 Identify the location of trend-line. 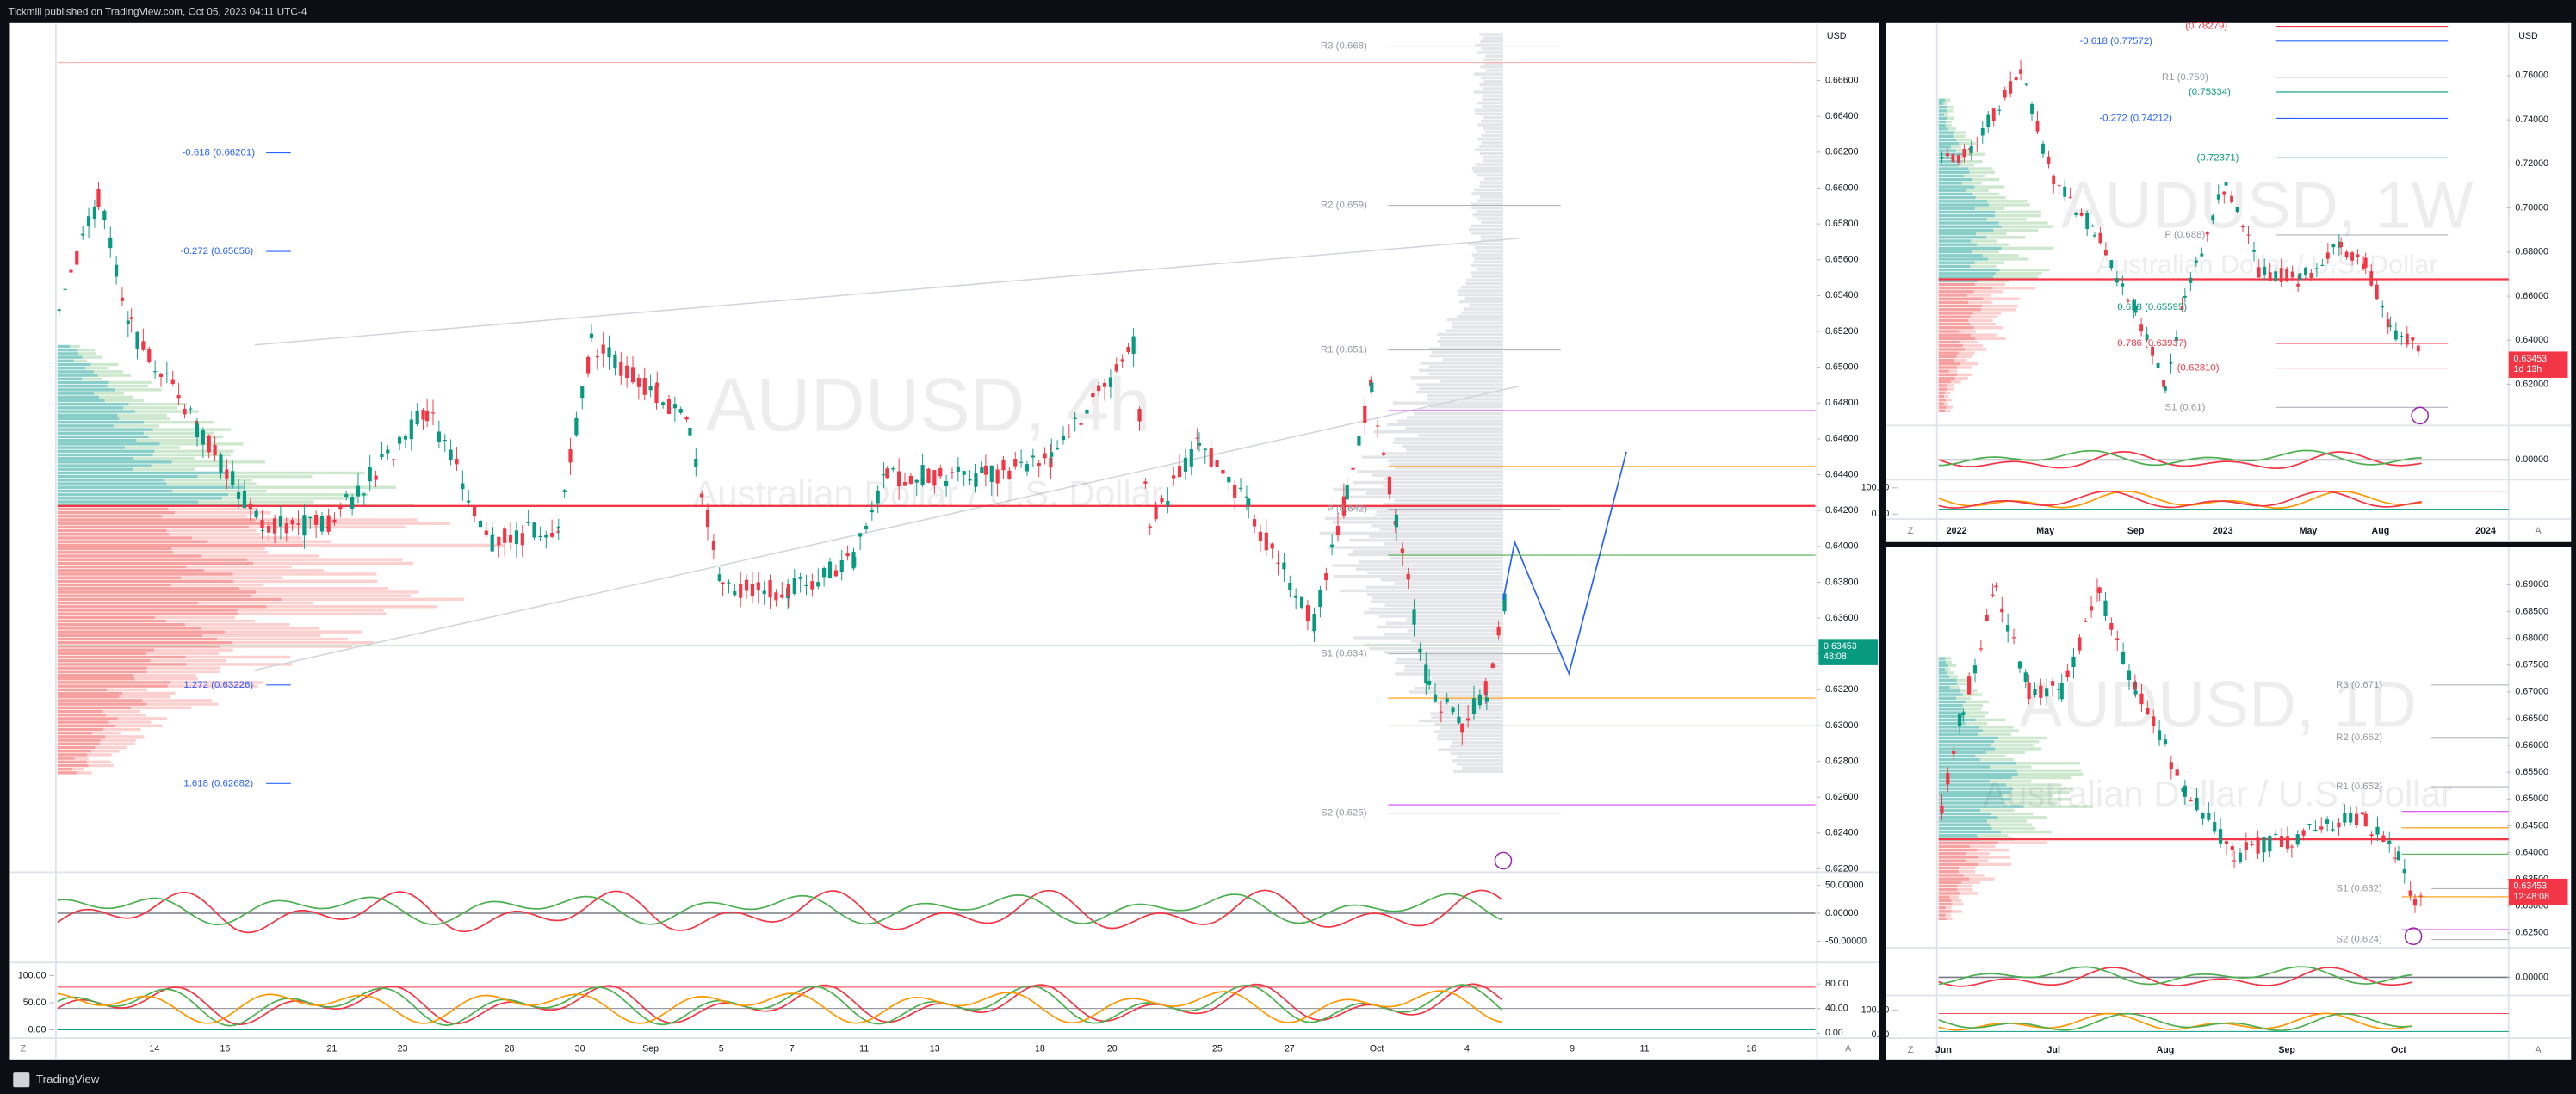
(887, 292).